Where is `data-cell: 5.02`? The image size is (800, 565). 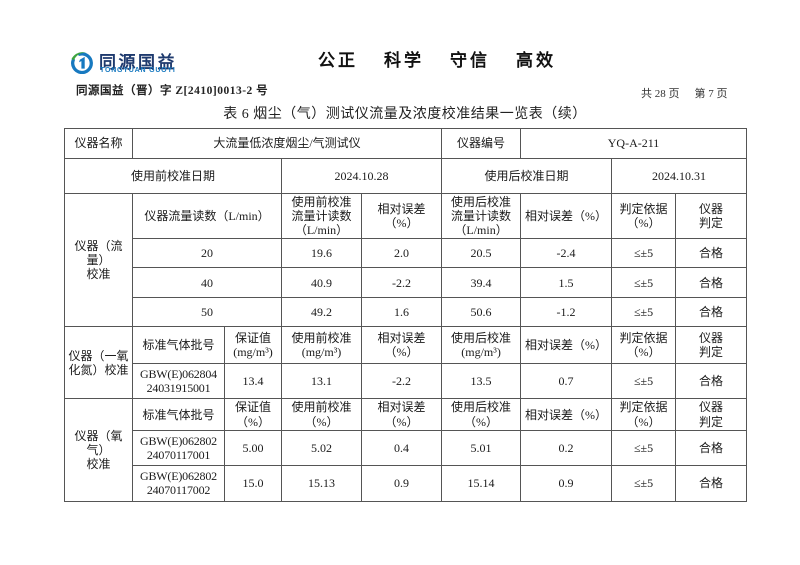
data-cell: 5.02 is located at coordinates (321, 447).